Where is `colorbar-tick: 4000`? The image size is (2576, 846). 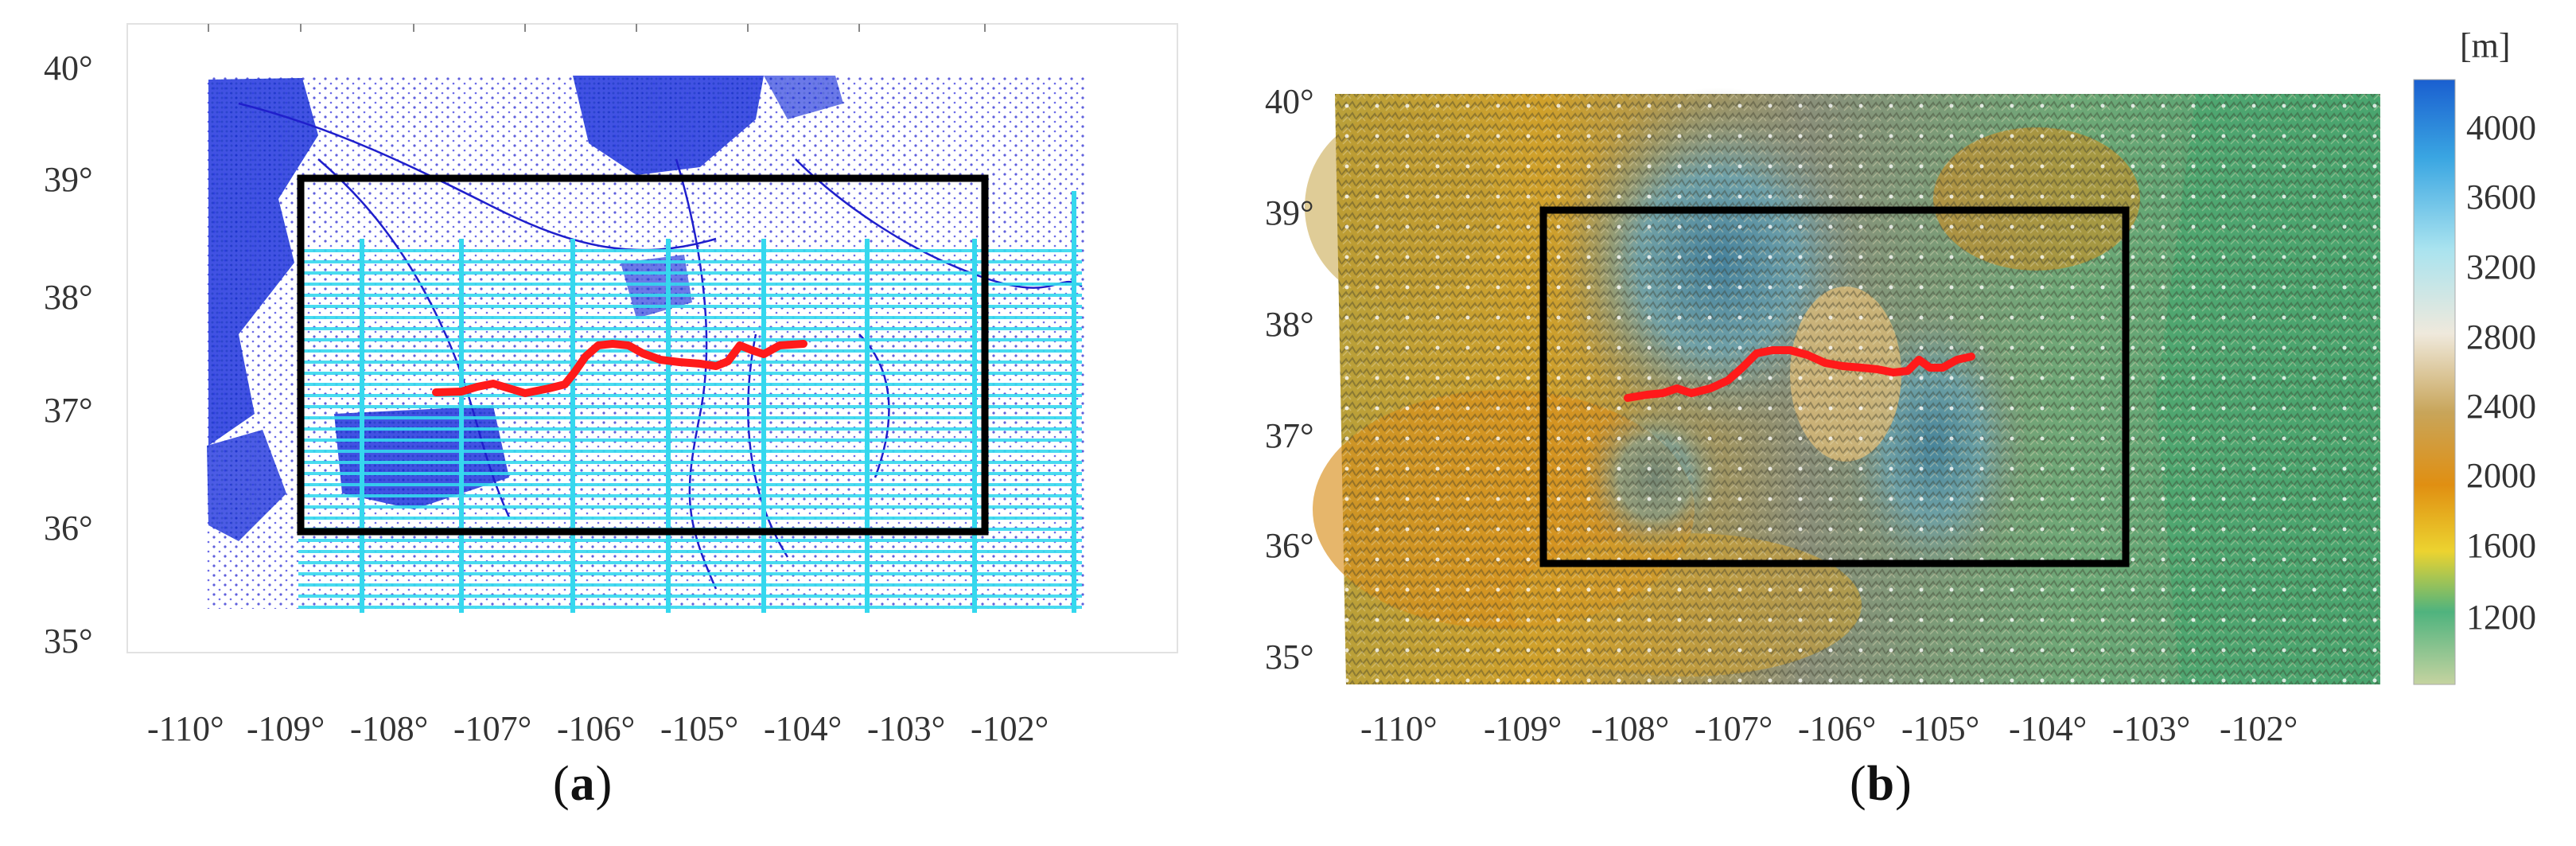
colorbar-tick: 4000 is located at coordinates (2501, 127).